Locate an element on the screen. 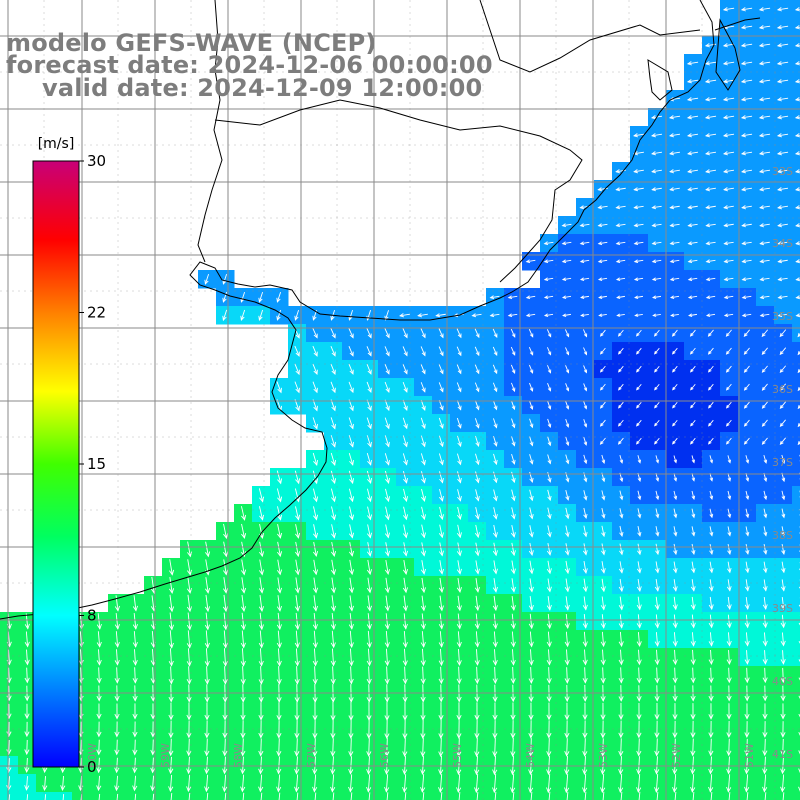  colorbar-tick-label: 0 is located at coordinates (92, 767).